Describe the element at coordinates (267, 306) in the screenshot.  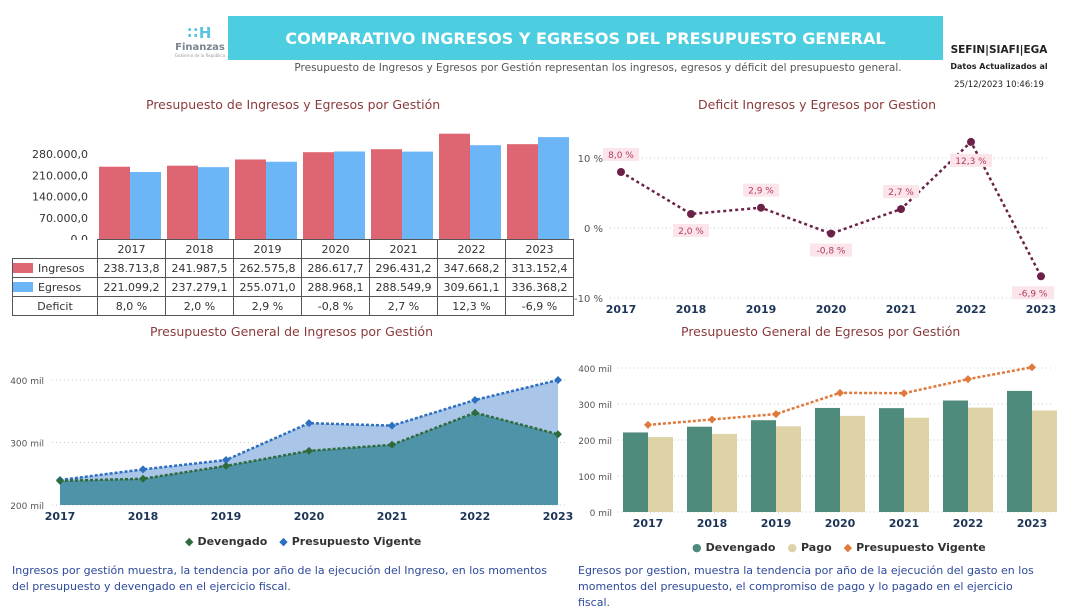
I see `table-cell: 2,9 %` at that location.